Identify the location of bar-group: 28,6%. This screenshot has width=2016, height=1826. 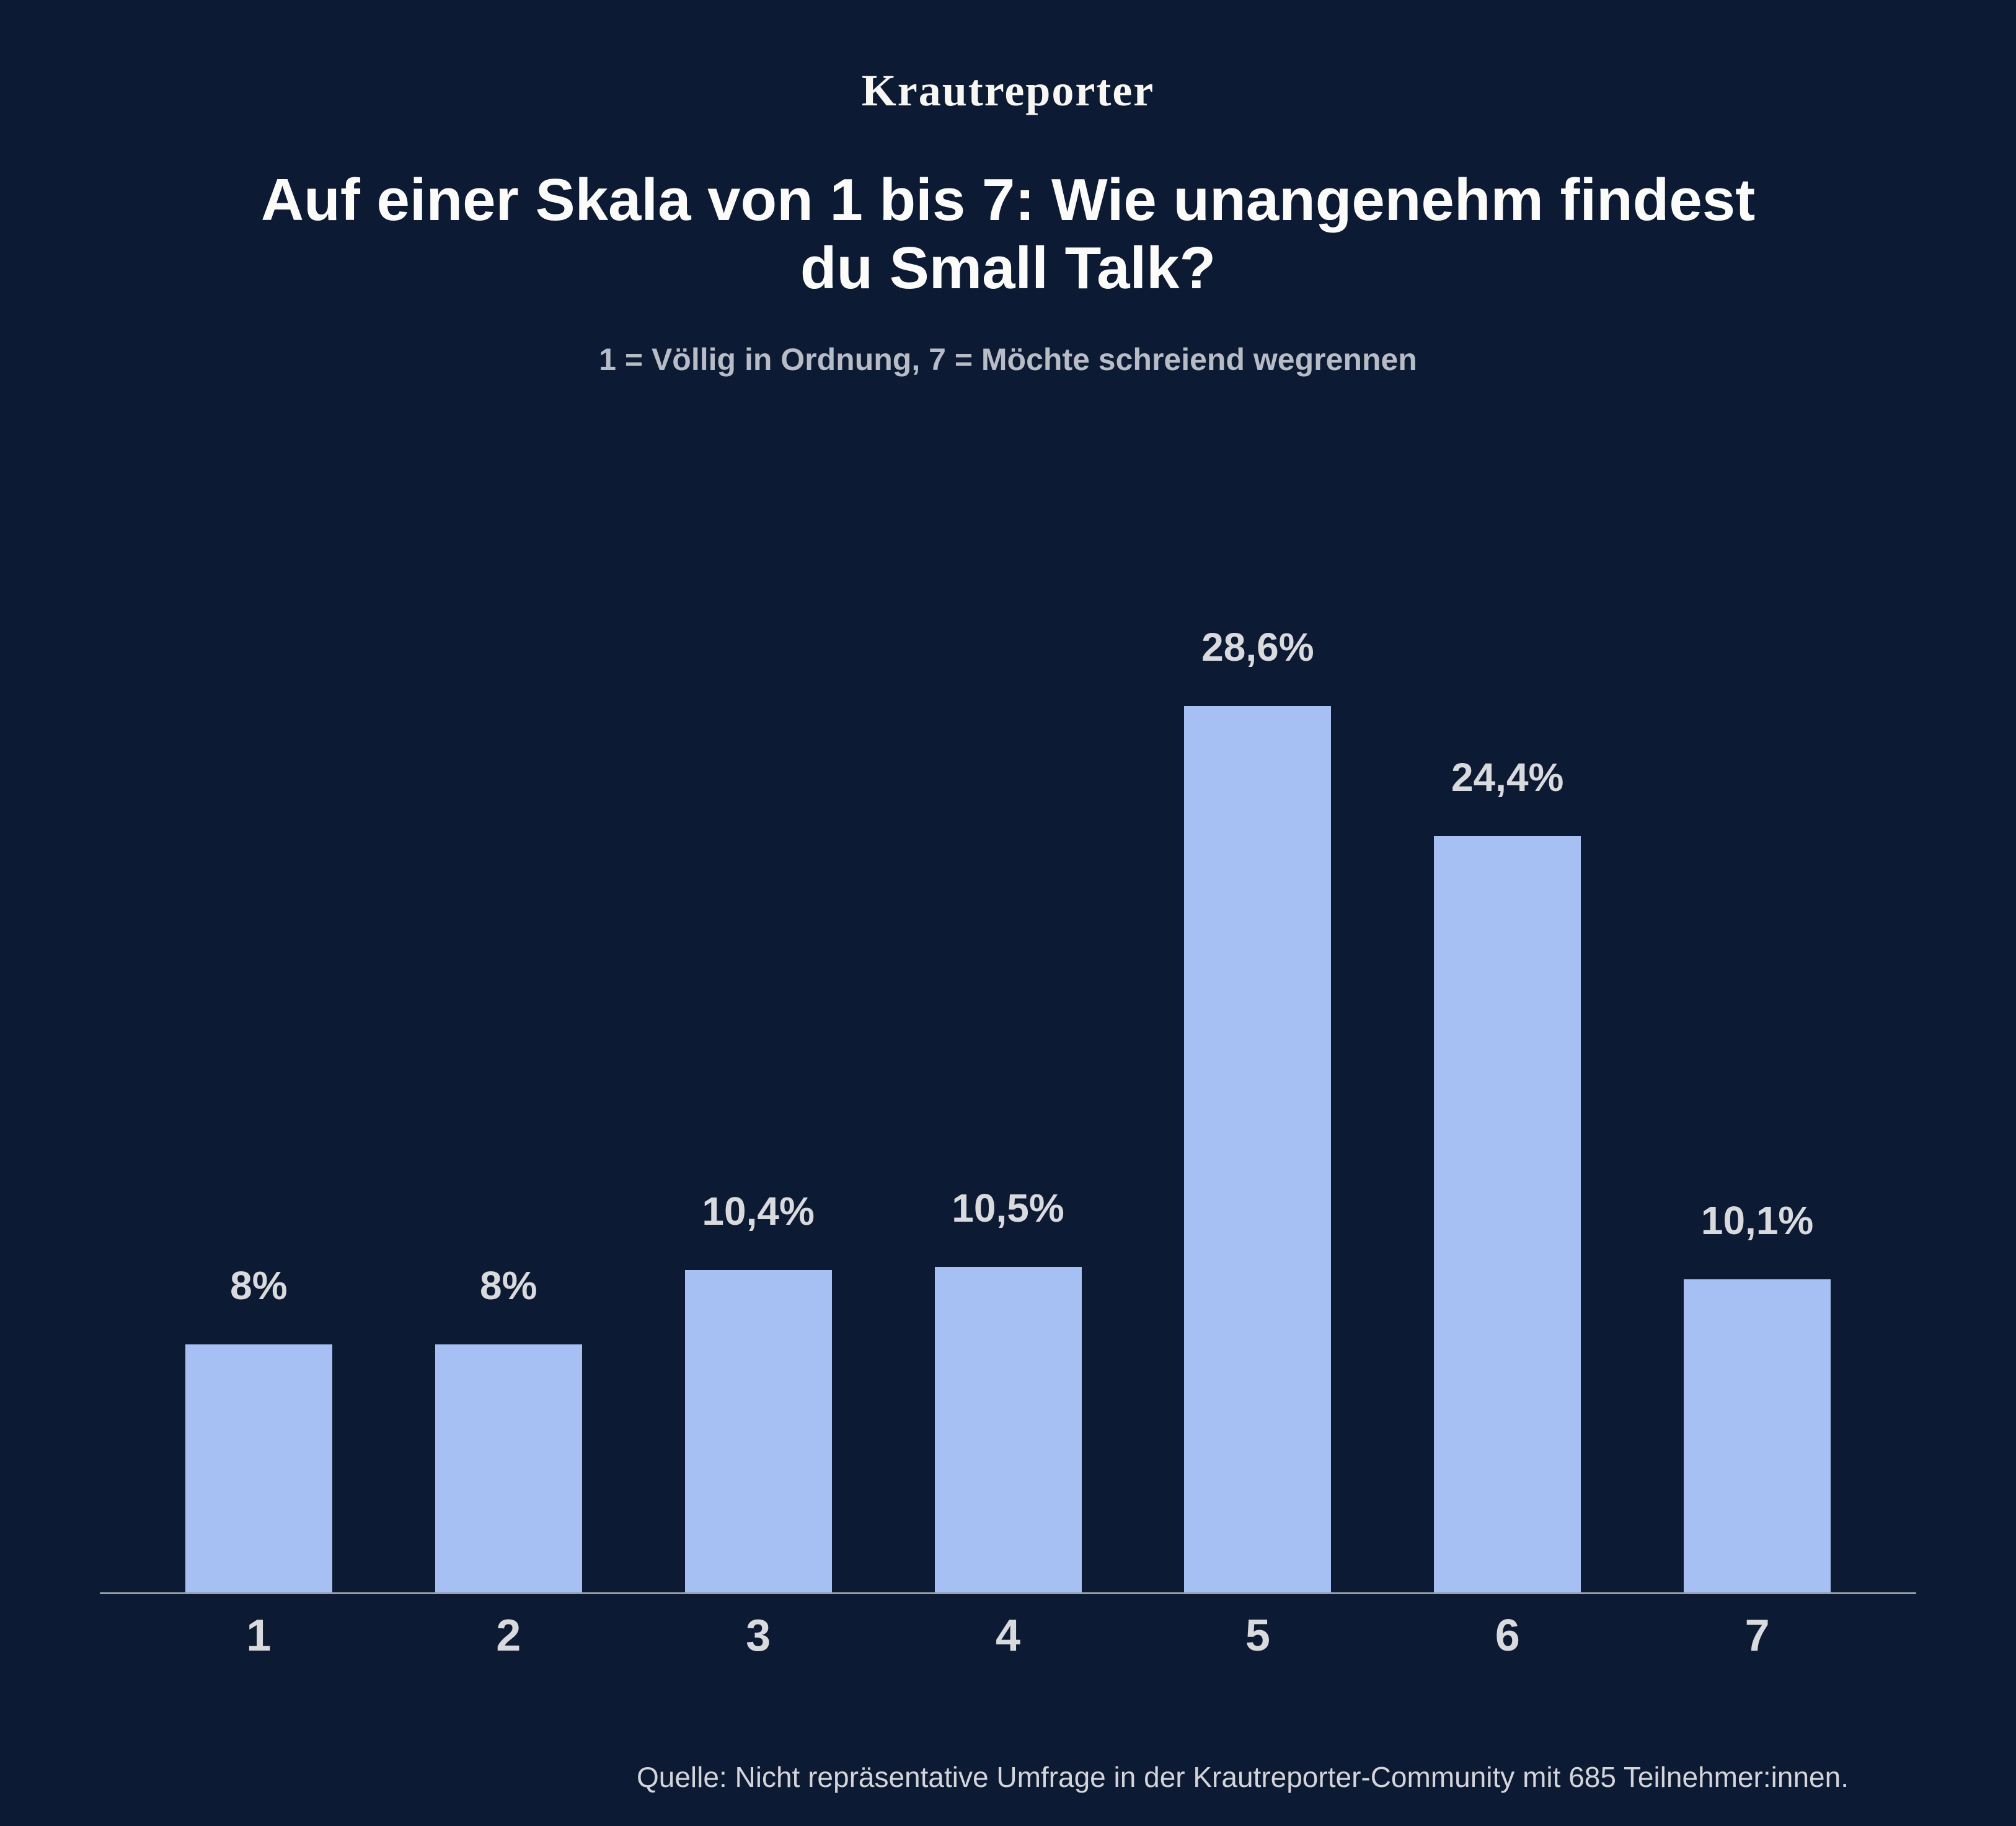
(1257, 1108).